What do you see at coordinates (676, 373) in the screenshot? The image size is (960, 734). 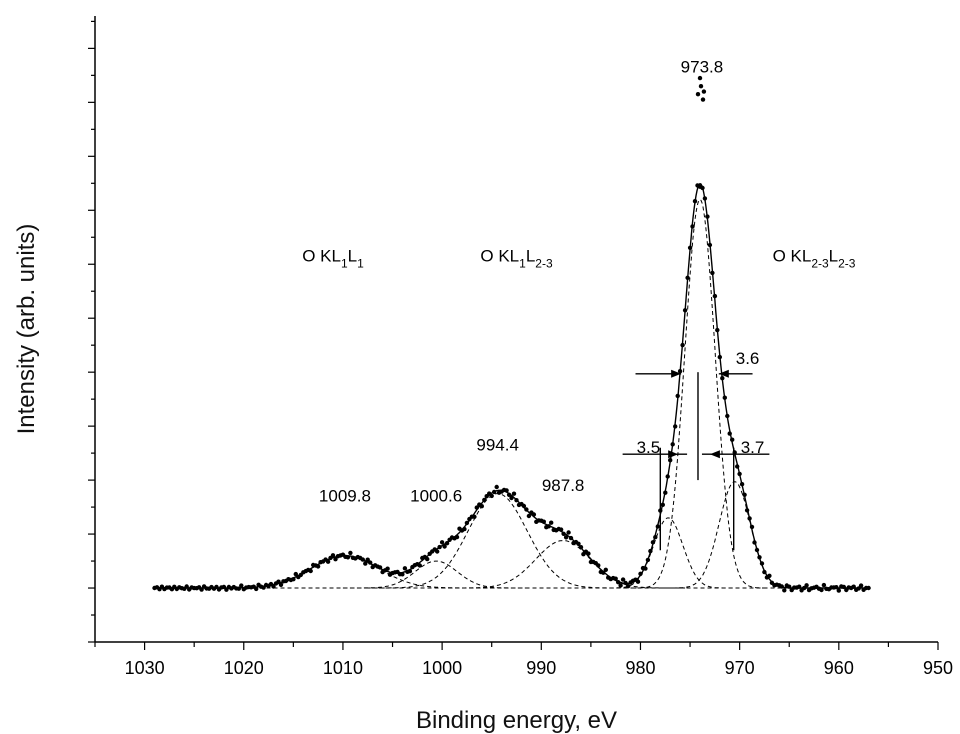 I see `fwhm-arrow-head-left` at bounding box center [676, 373].